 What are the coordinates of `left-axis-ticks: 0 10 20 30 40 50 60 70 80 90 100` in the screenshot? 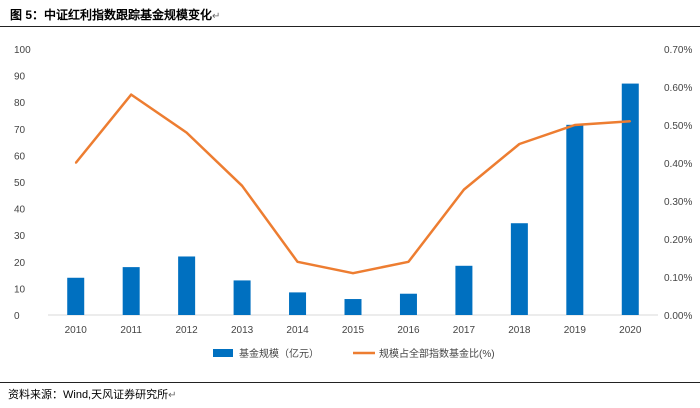 It's located at (22, 183).